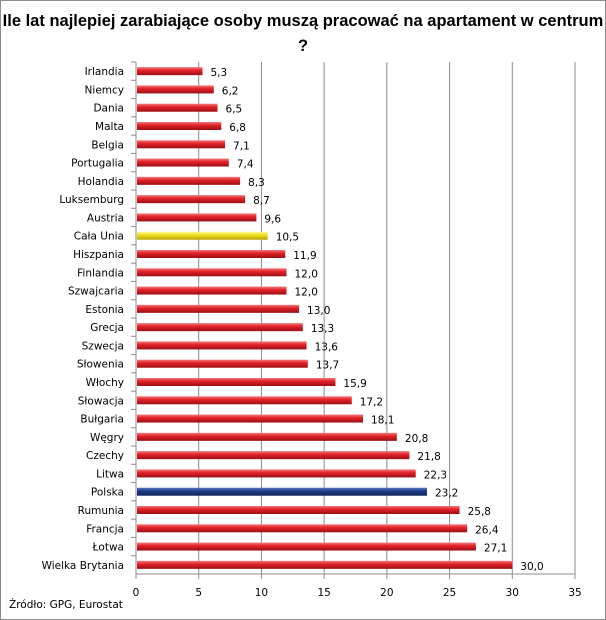 This screenshot has width=606, height=620. I want to click on x-tick-label: 0, so click(136, 593).